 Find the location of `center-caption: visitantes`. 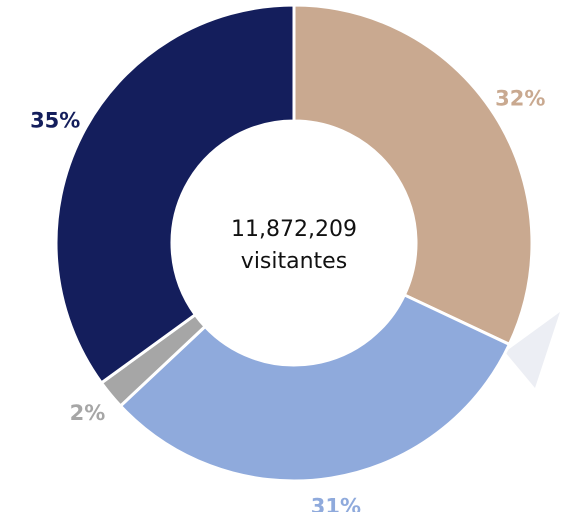

center-caption: visitantes is located at coordinates (294, 261).